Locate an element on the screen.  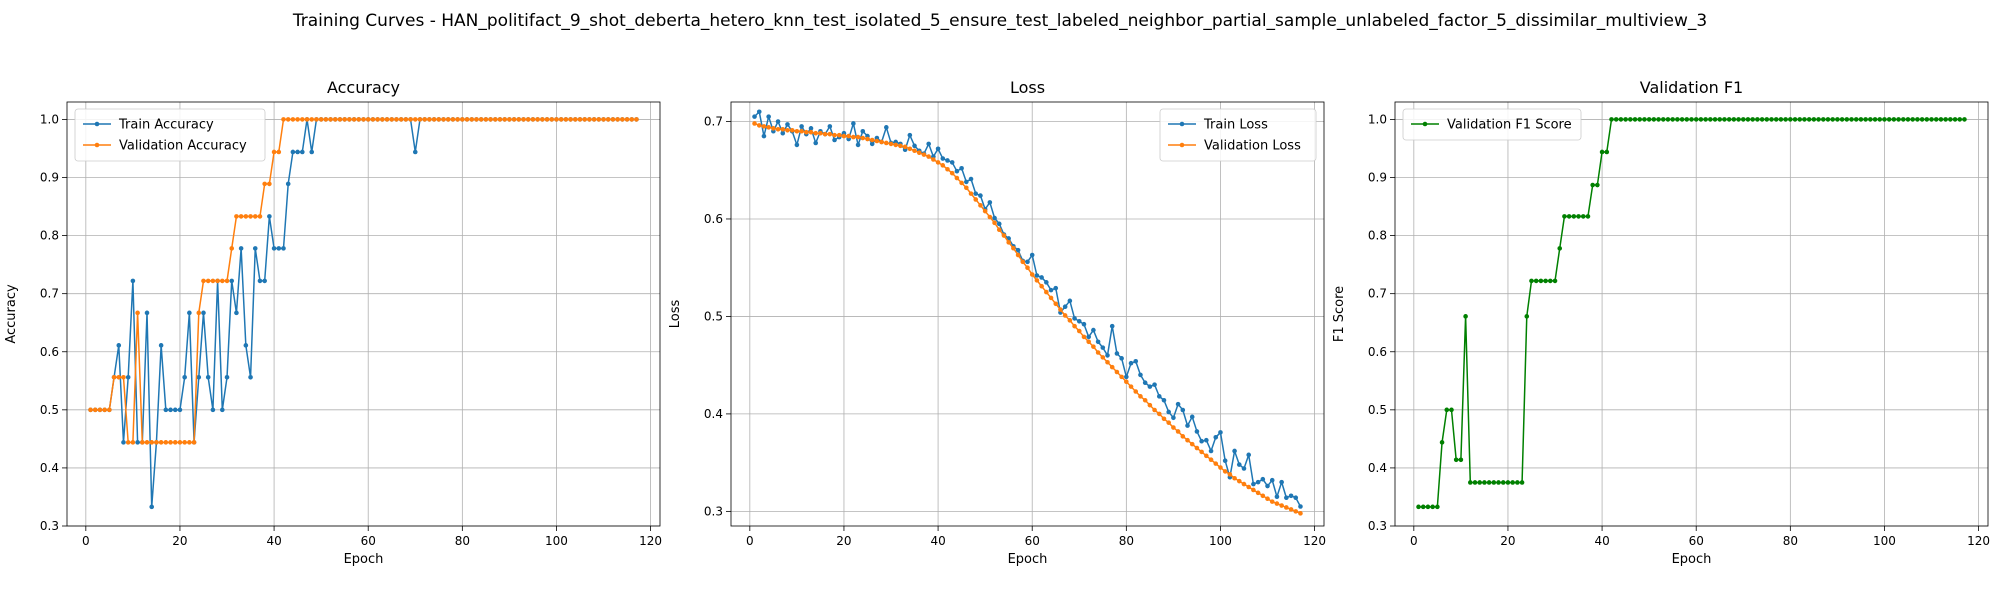
y-tick-label: 0.9 is located at coordinates (49, 178).